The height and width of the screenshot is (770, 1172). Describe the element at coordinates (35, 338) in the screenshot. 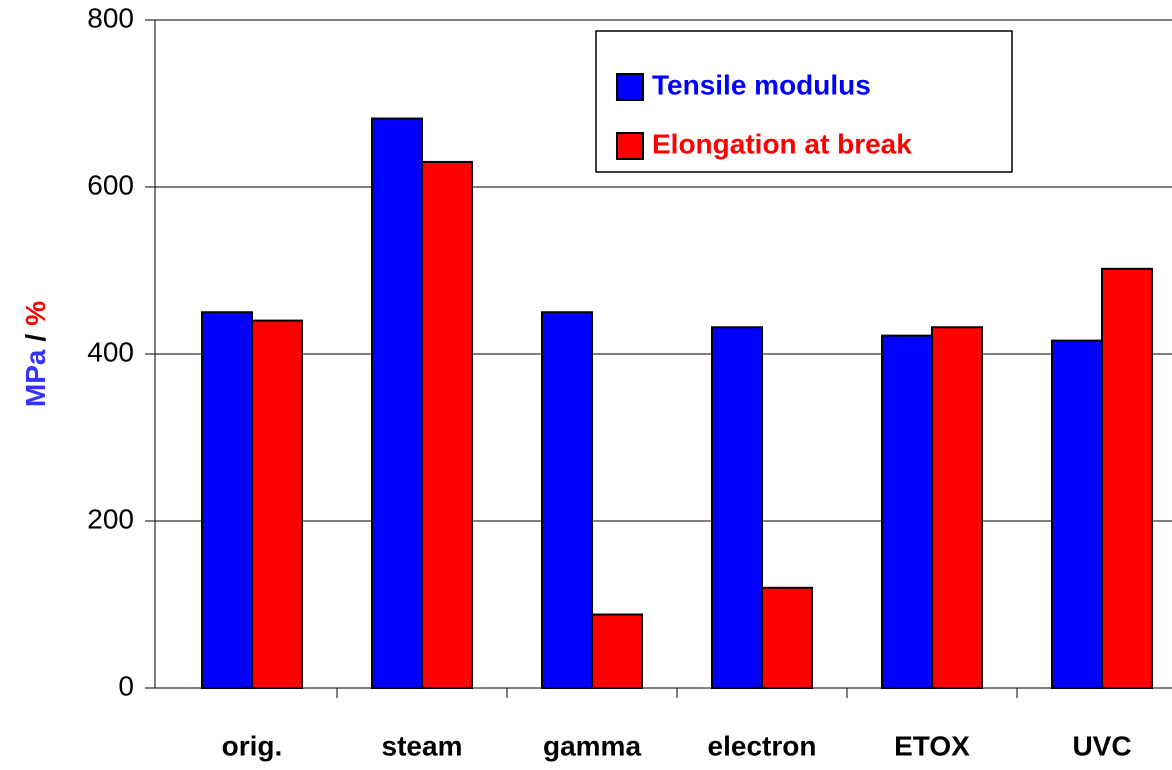

I see `y-axis-label-part: /` at that location.